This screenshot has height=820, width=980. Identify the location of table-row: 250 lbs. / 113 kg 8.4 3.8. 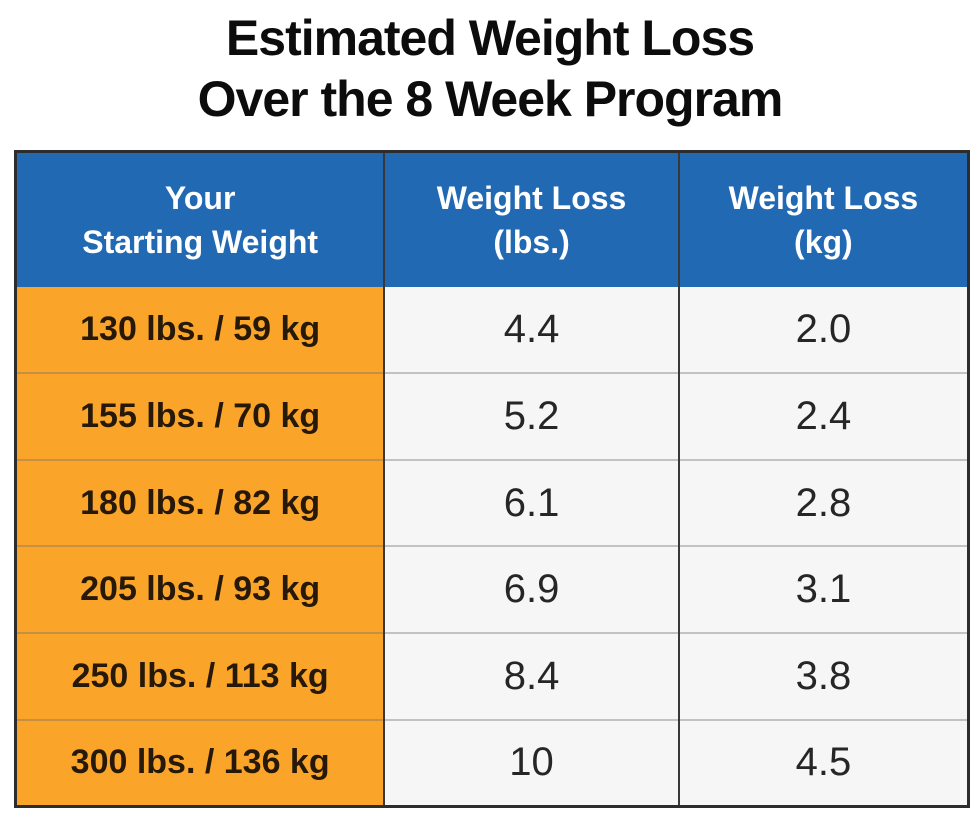
(492, 676).